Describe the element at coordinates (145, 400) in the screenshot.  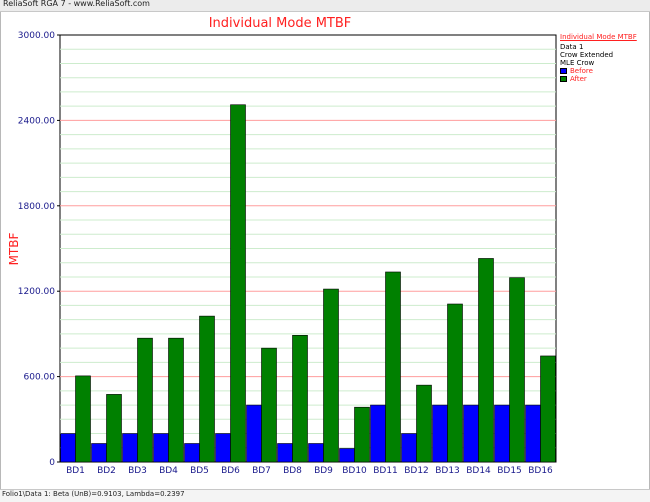
I see `bar-after-bd3` at that location.